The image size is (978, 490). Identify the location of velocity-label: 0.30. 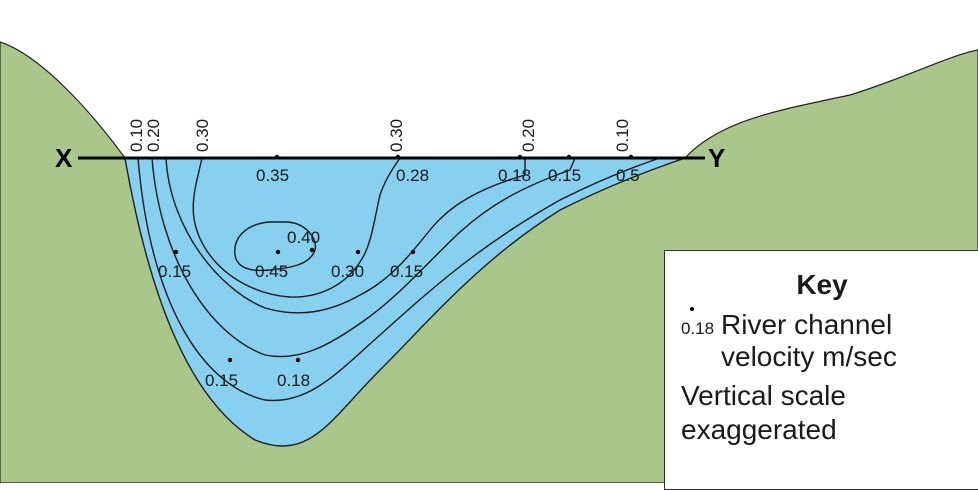
(347, 271).